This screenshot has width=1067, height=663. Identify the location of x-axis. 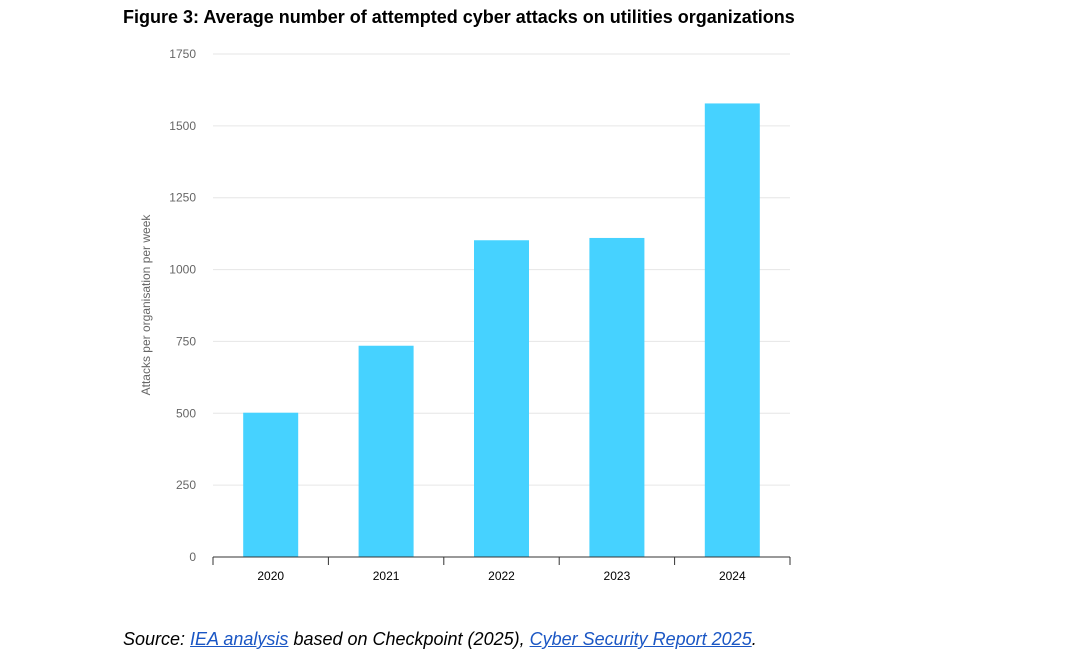
(501, 560).